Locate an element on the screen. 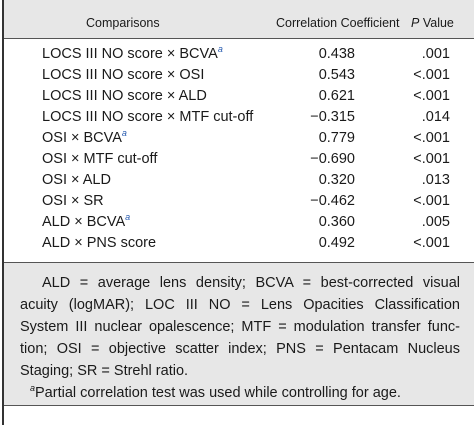  comparison-cell: OSI × ALD is located at coordinates (76, 180).